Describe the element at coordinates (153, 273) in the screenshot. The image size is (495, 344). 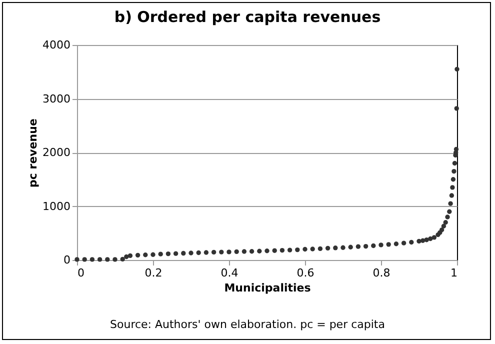
I see `x-tick-label: 0.2` at that location.